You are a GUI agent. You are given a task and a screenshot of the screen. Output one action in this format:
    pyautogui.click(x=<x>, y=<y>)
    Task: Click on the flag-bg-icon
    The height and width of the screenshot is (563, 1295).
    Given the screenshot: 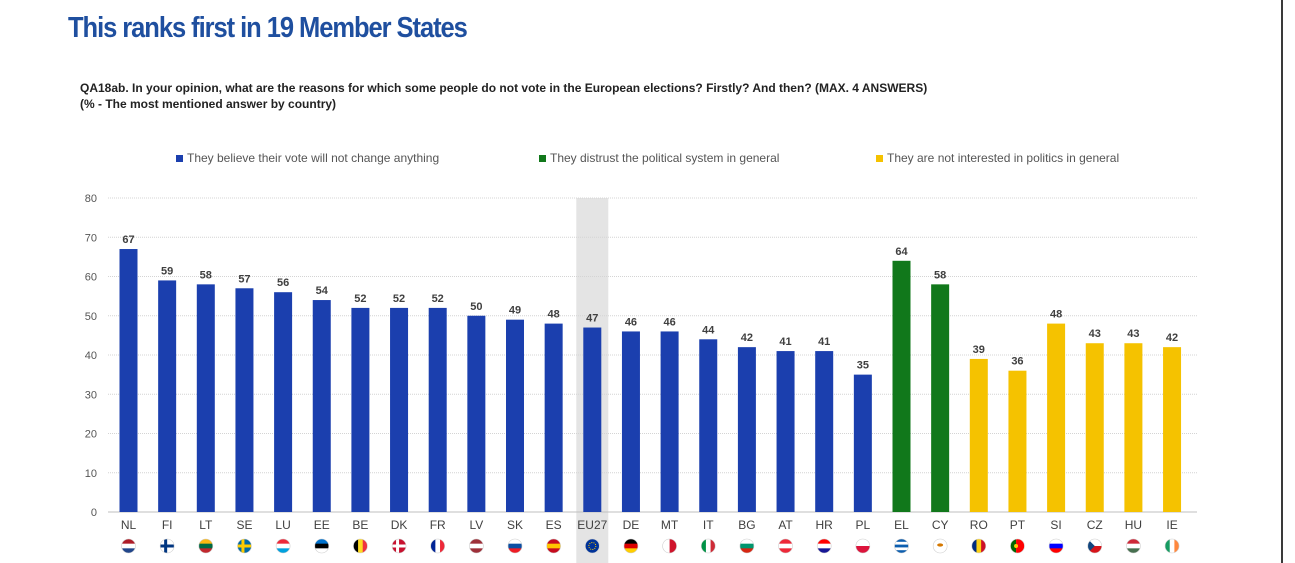 What is the action you would take?
    pyautogui.click(x=746, y=546)
    